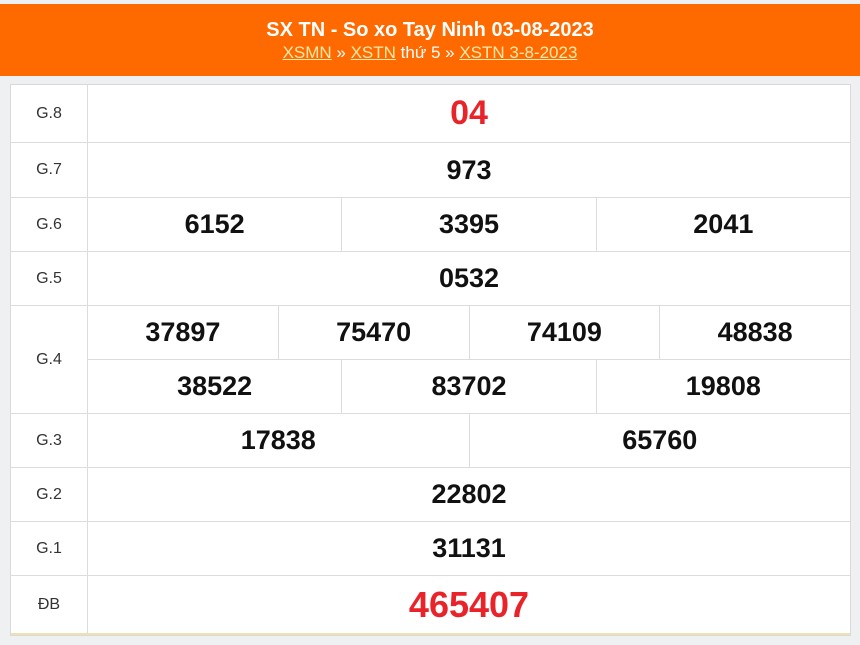 The width and height of the screenshot is (860, 645). Describe the element at coordinates (49, 359) in the screenshot. I see `prize-label: G.4` at that location.